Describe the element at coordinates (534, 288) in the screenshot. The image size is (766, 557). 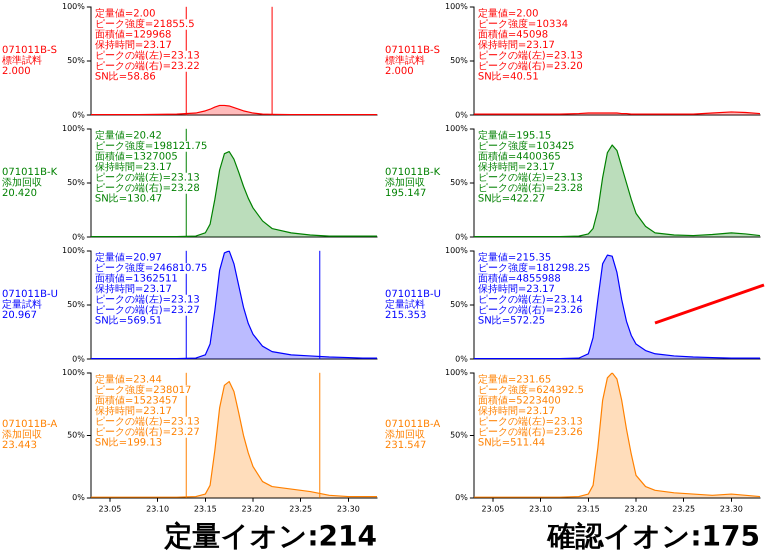
I see `annotation: 定量値=215.35 ピーク強度=181298.25 面積値=4855988 保持時間=23.17 ピークの端(左)=23.14 ピークの端(右)=23.26 SN比=572.25` at that location.